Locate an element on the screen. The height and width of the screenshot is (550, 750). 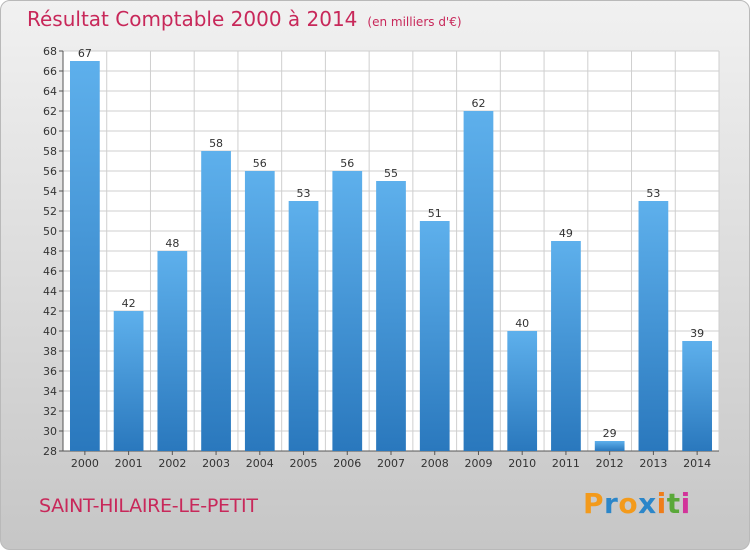
x-tick-label: 2011 is located at coordinates (566, 463).